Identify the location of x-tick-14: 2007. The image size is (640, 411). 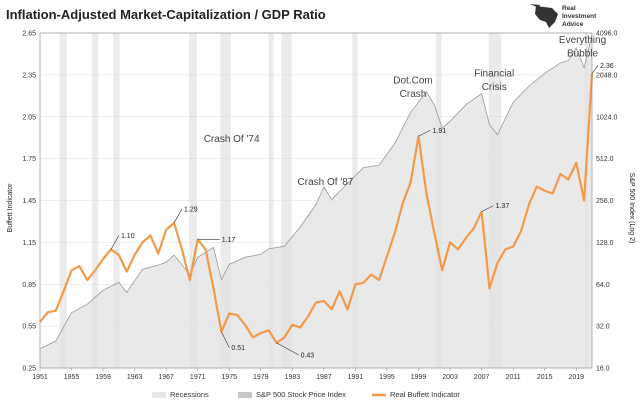
(482, 377).